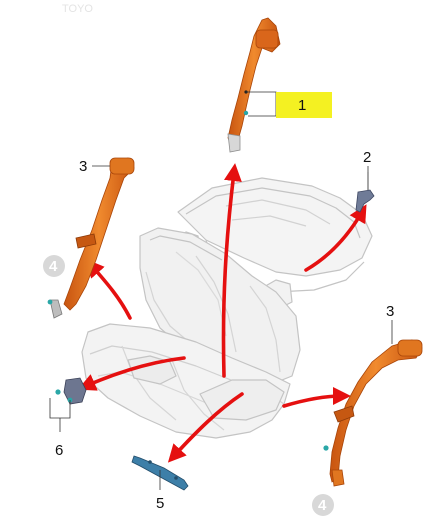  What do you see at coordinates (367, 157) in the screenshot?
I see `callout-label-2: 2` at bounding box center [367, 157].